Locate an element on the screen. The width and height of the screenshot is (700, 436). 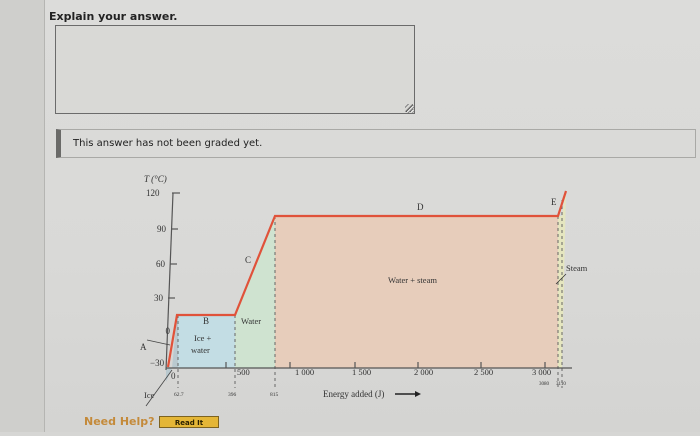
x-tick-3000: 3 000 is located at coordinates (541, 372).